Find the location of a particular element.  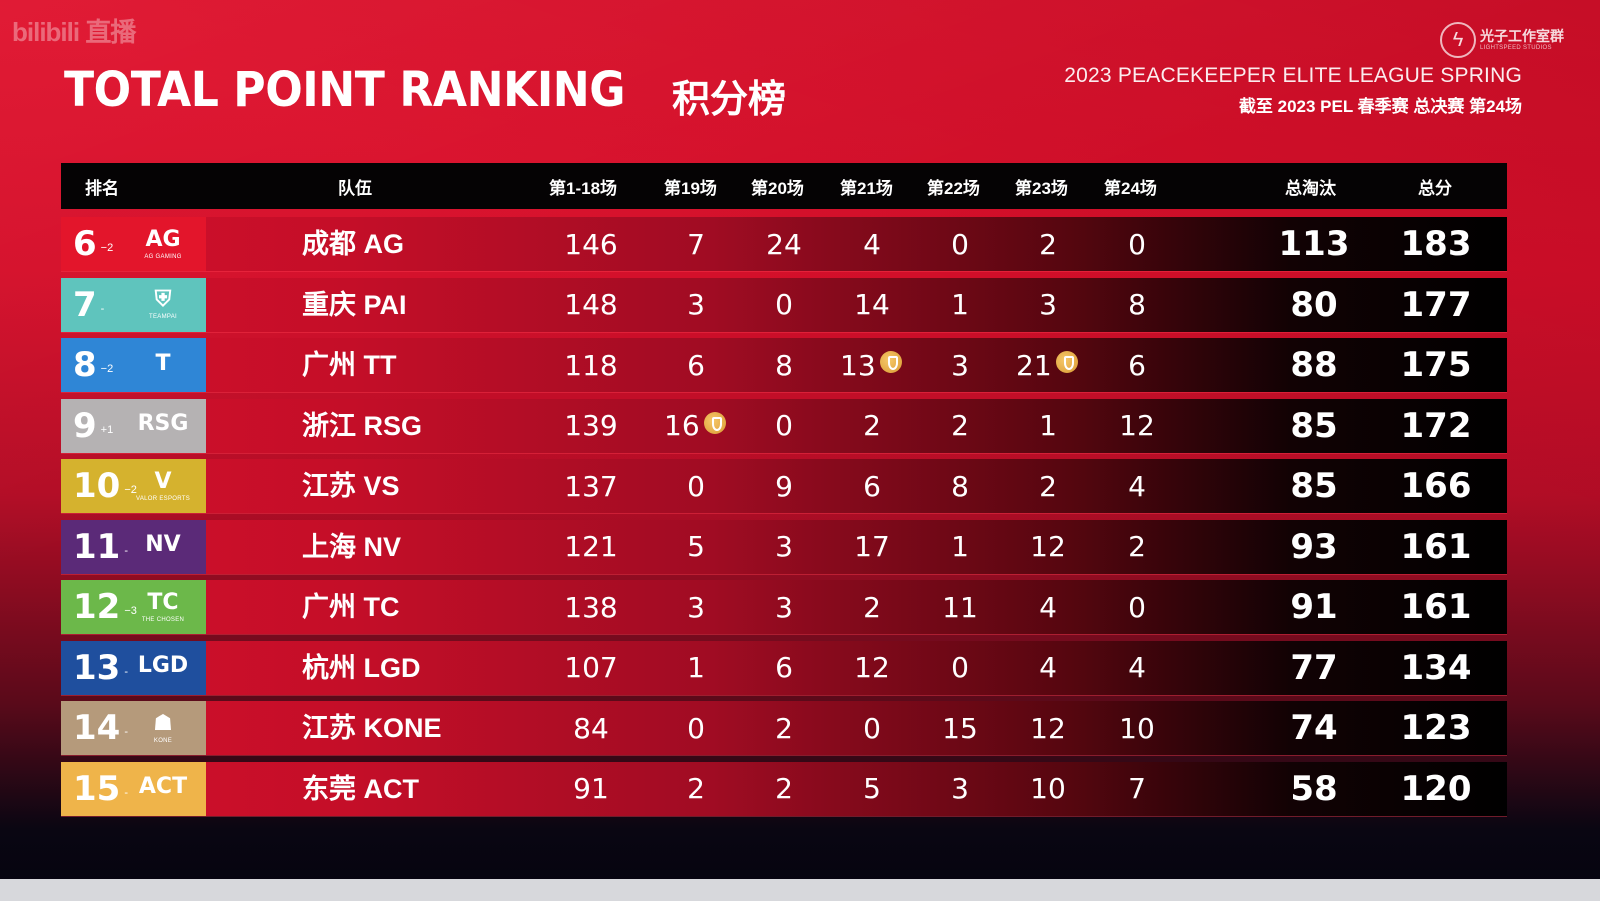

cell-total-kills: 93 is located at coordinates (1314, 546).